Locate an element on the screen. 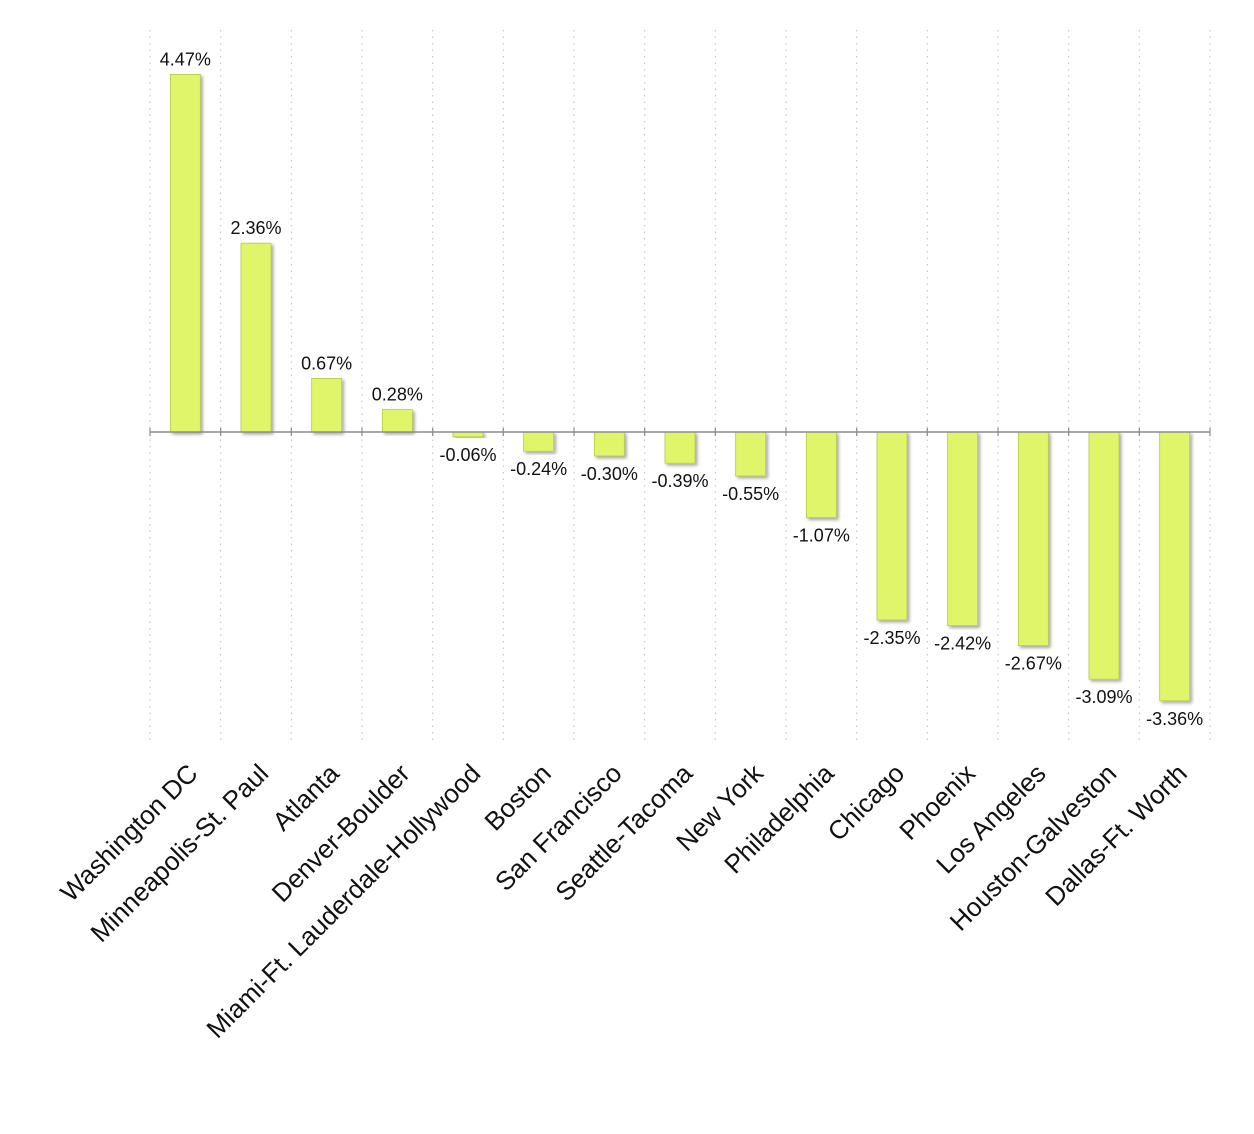 The image size is (1254, 1134). data-label-san-francisco: -0.30% is located at coordinates (609, 474).